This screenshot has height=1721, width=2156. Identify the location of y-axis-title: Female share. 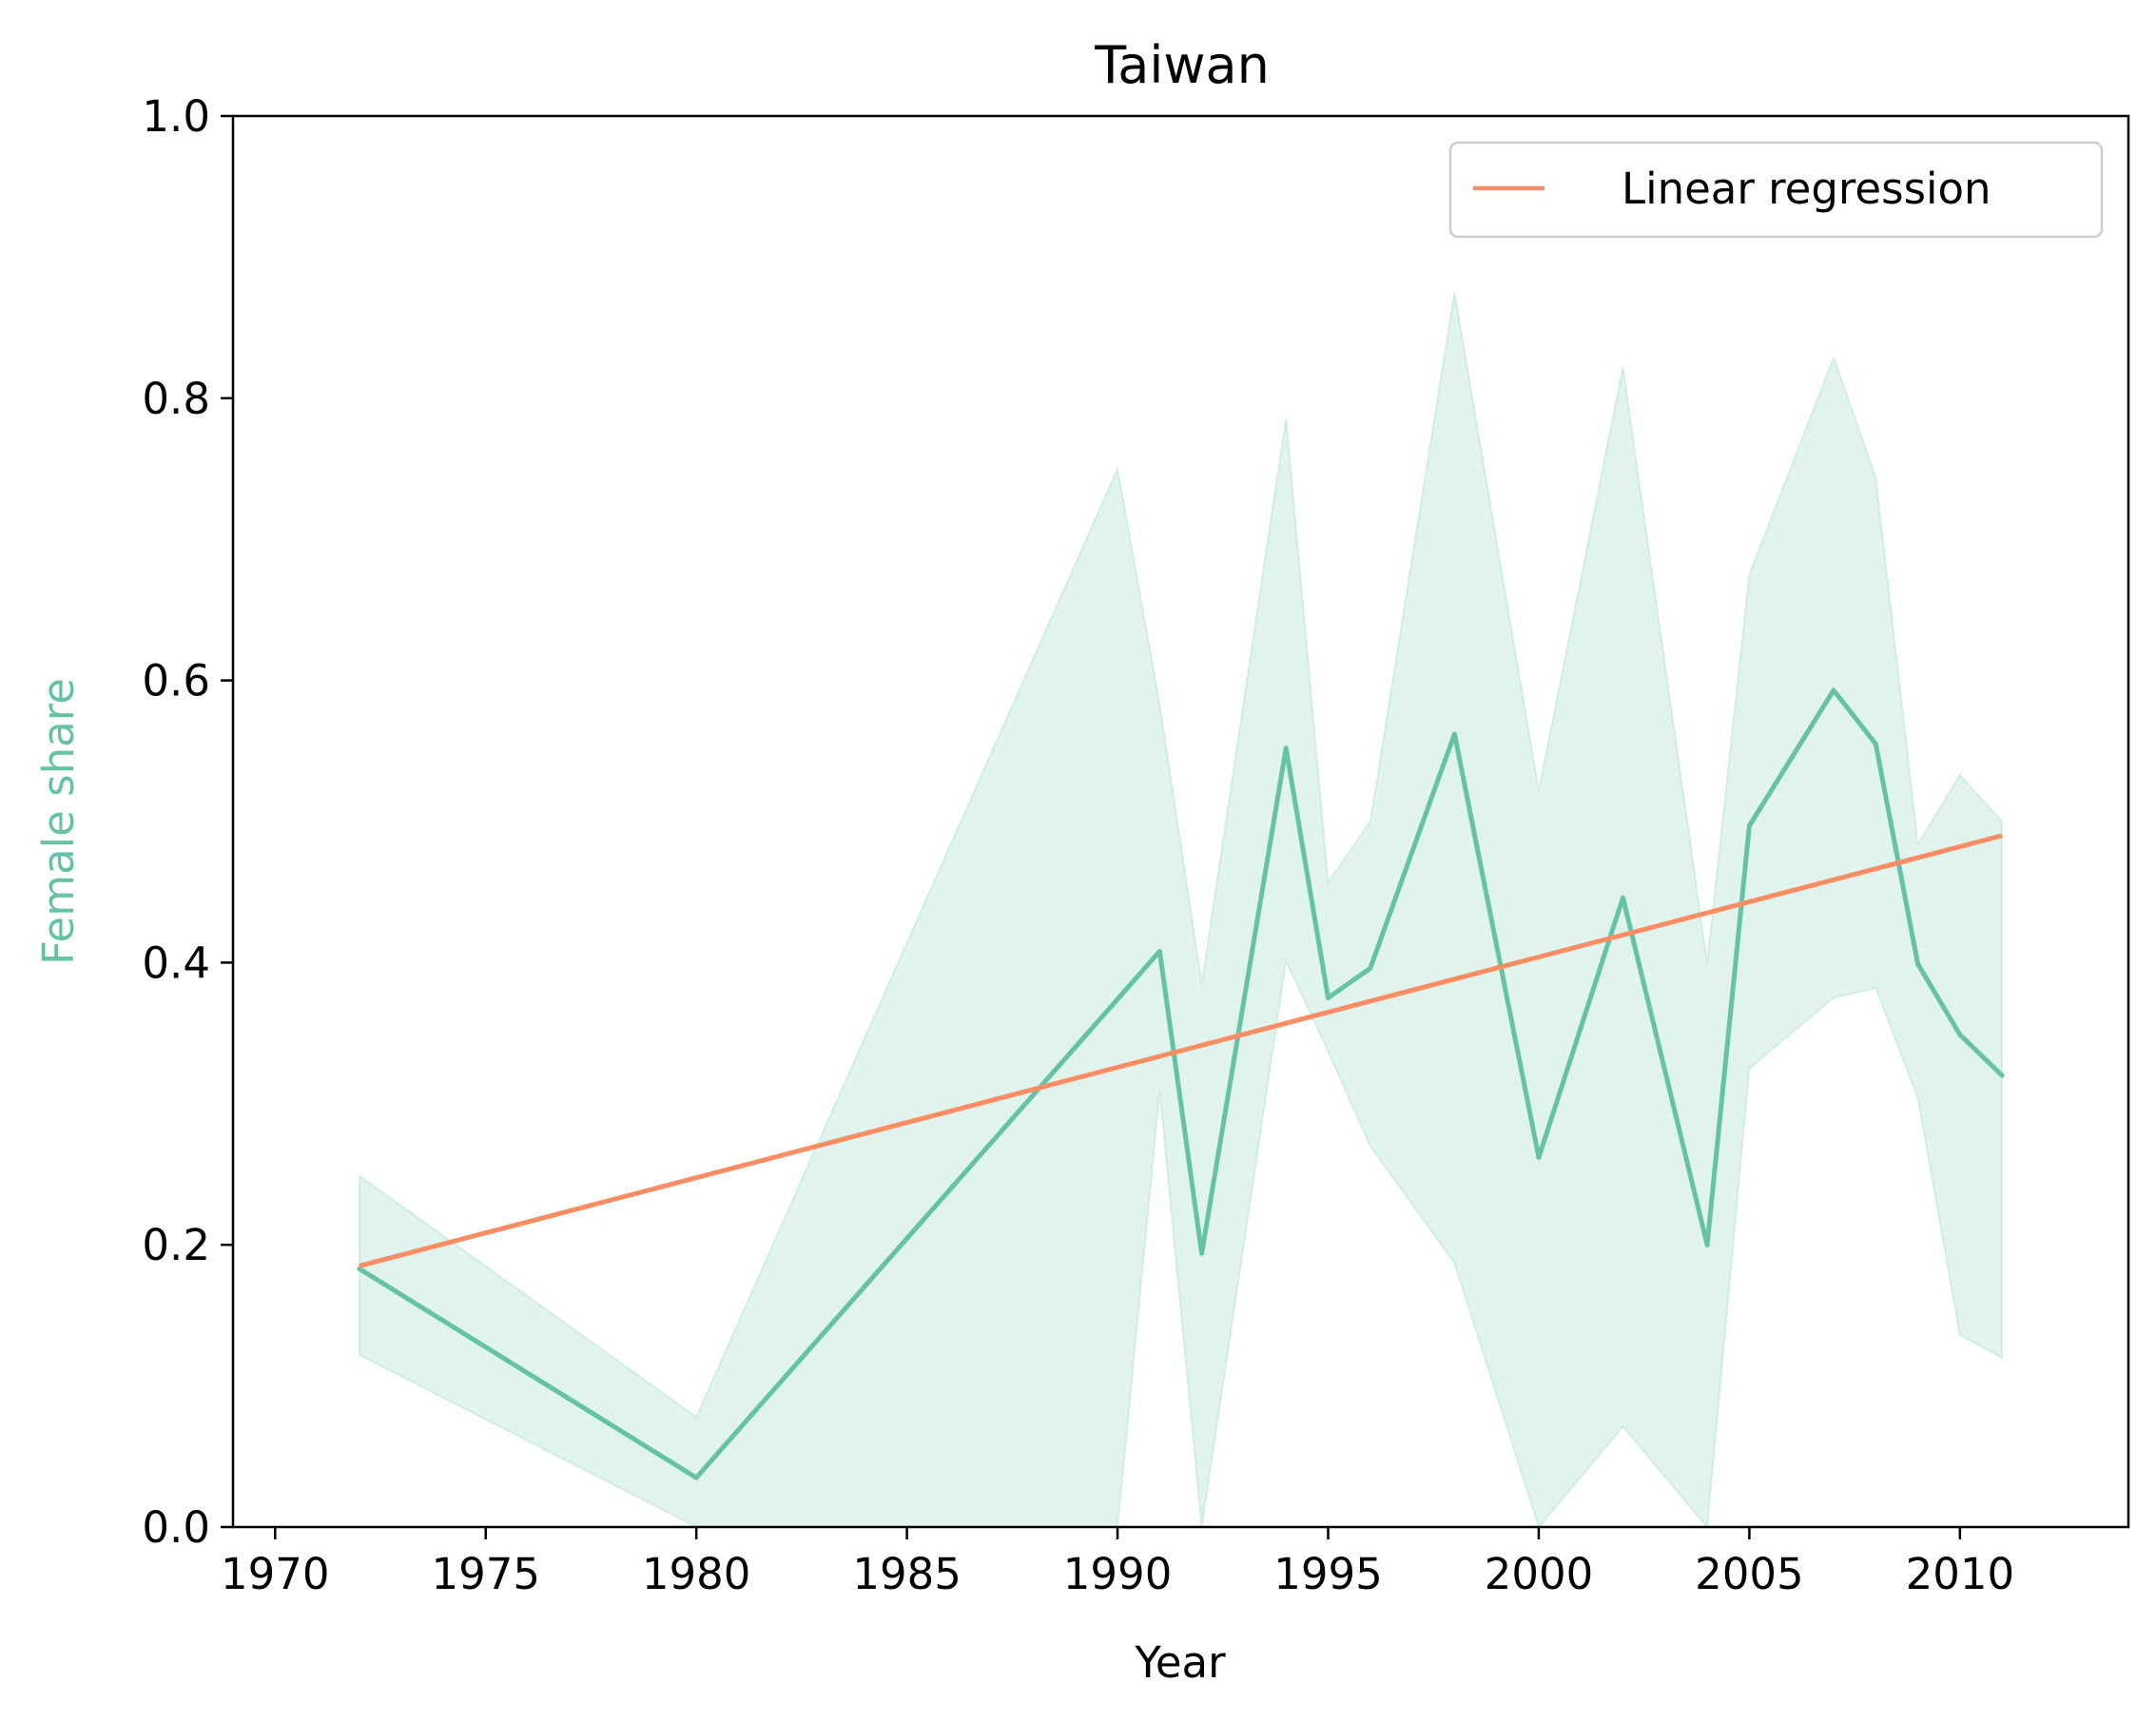
(58, 822).